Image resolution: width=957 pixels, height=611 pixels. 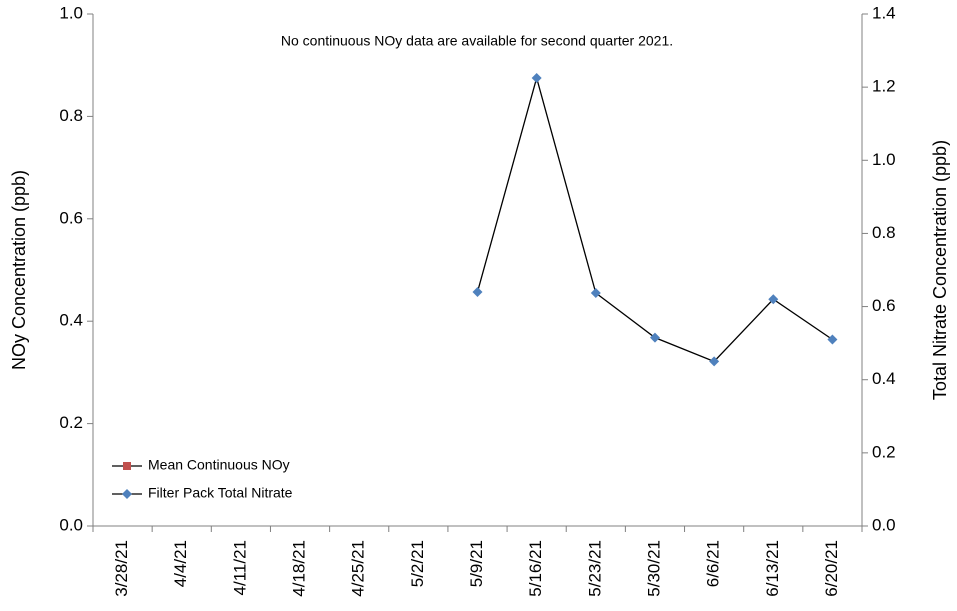 I want to click on x-tick-label: 6/20/21, so click(x=831, y=568).